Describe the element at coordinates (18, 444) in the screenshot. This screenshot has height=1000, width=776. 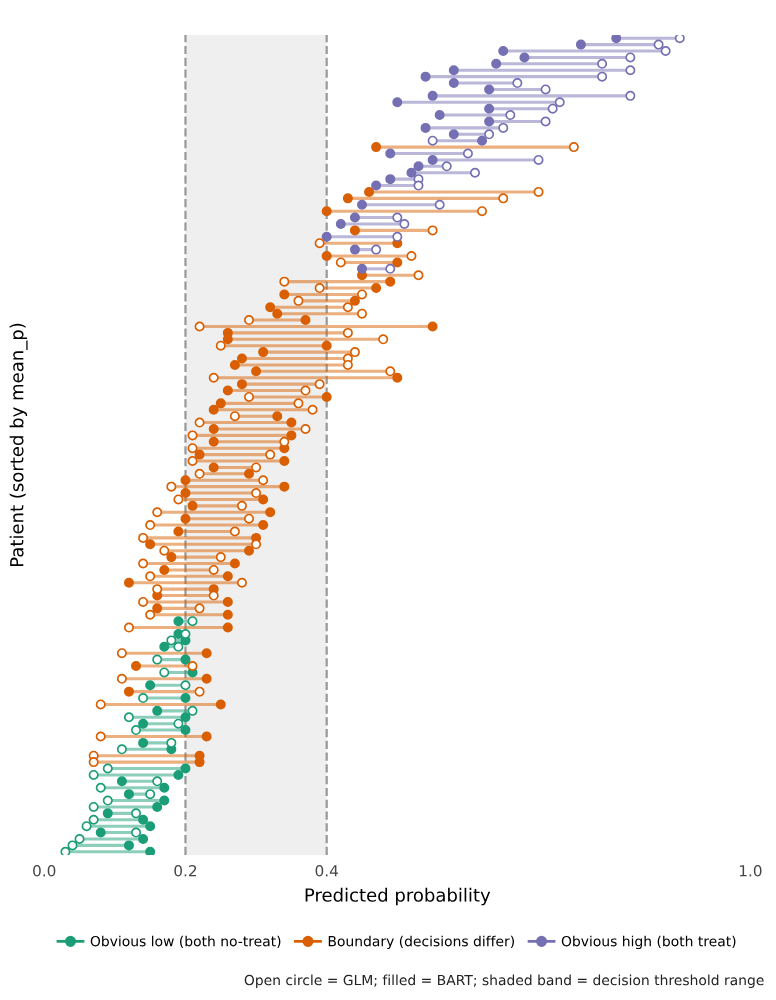
I see `y-axis-title: Patient (sorted by mean_p)` at that location.